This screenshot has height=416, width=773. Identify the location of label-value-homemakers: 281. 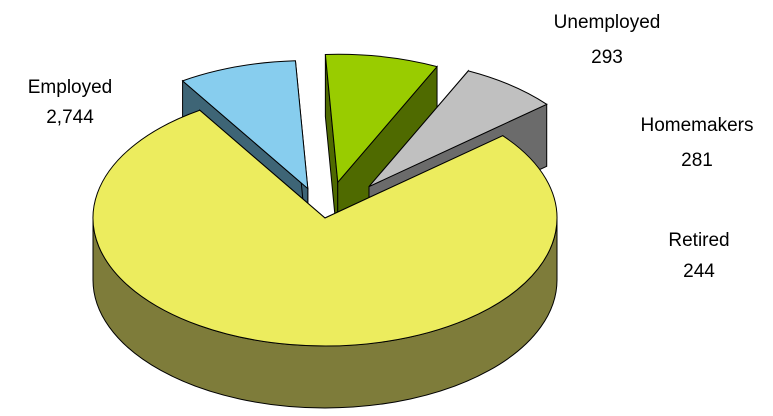
(697, 160).